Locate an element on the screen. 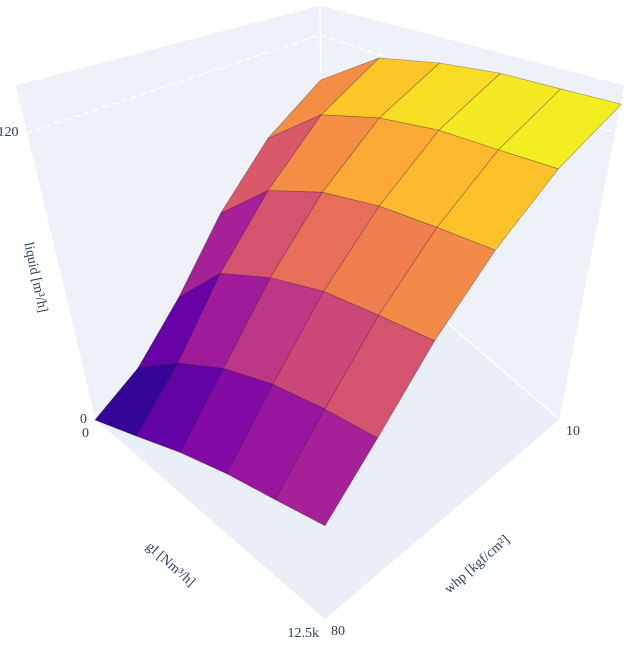  z-axis-title: liquid [m³/h] is located at coordinates (36, 277).